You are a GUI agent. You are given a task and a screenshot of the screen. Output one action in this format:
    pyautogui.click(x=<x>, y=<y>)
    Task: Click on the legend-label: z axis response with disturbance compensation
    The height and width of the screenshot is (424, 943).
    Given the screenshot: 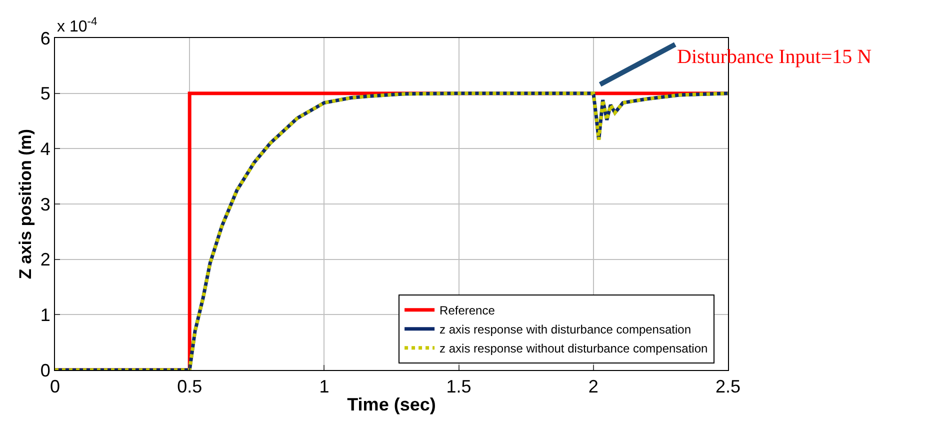 What is the action you would take?
    pyautogui.click(x=566, y=329)
    